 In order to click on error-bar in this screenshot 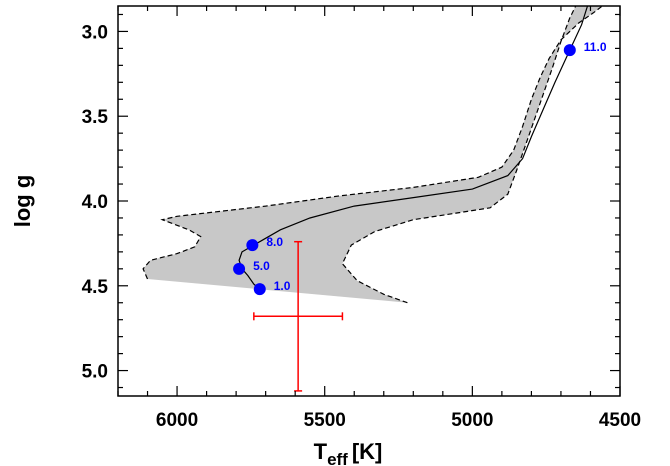, I will do `click(298, 316)`.